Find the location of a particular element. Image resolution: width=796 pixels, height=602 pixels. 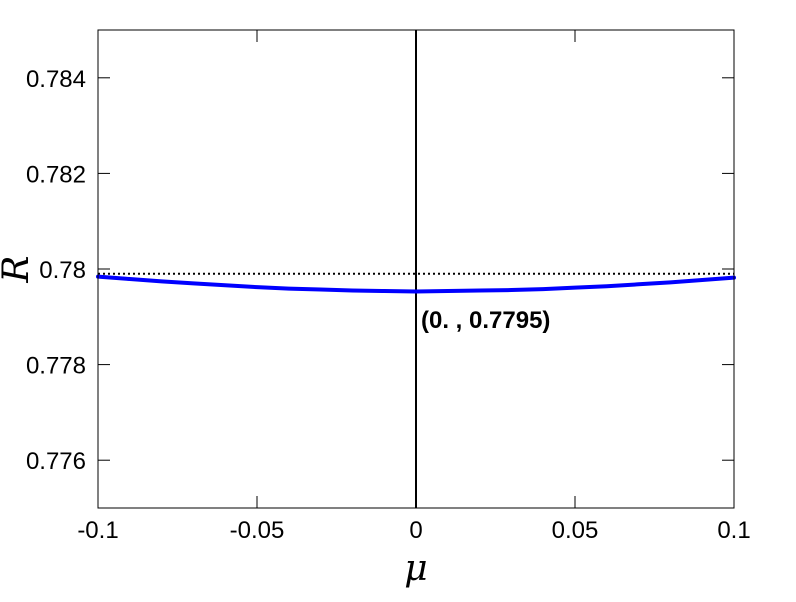

x-tick-label: 0 is located at coordinates (415, 530).